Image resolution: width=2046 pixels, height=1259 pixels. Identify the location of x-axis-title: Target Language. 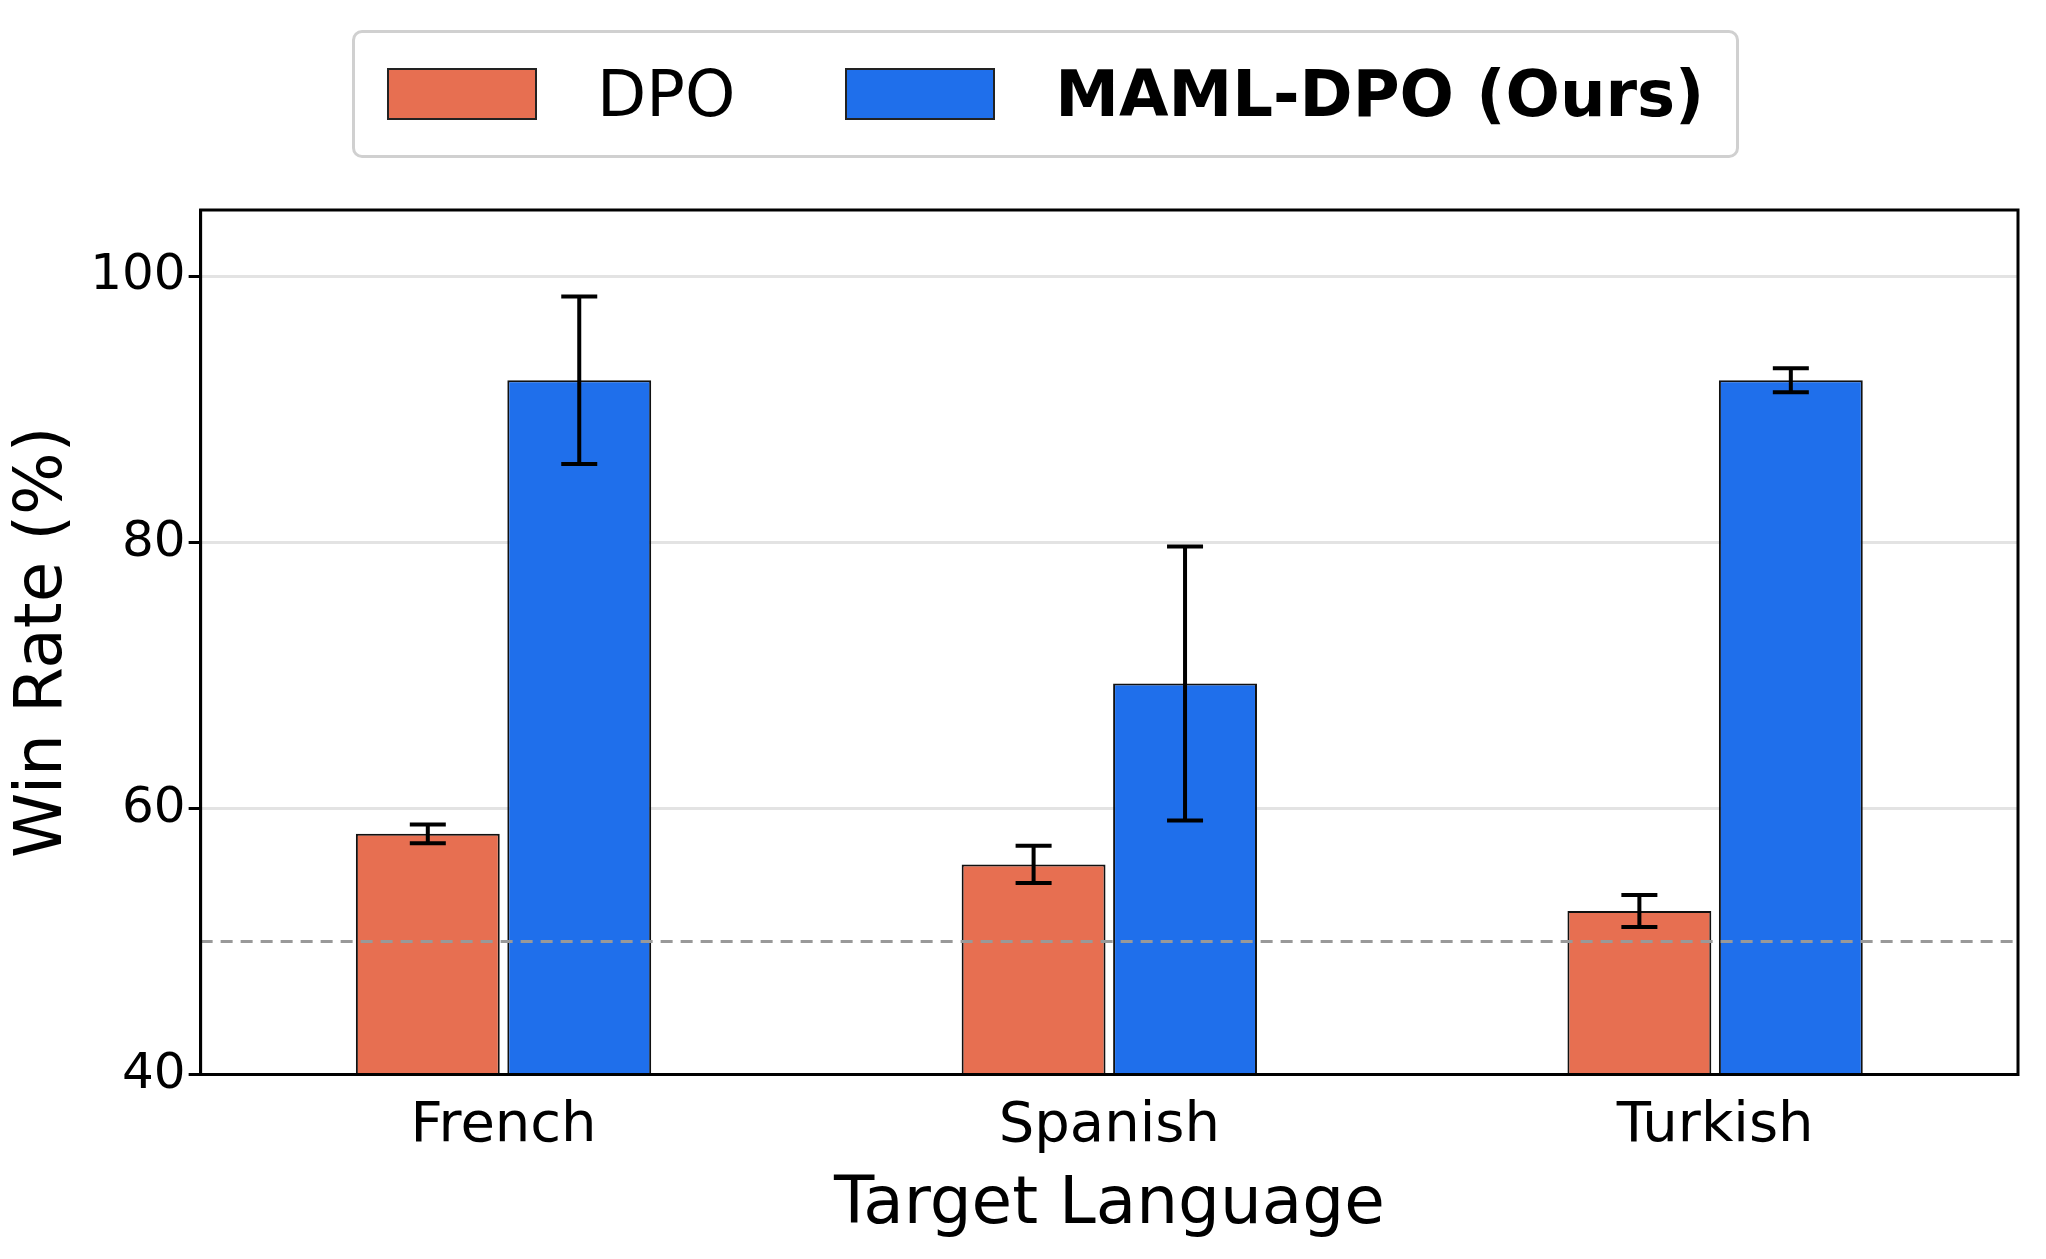
(1108, 1200).